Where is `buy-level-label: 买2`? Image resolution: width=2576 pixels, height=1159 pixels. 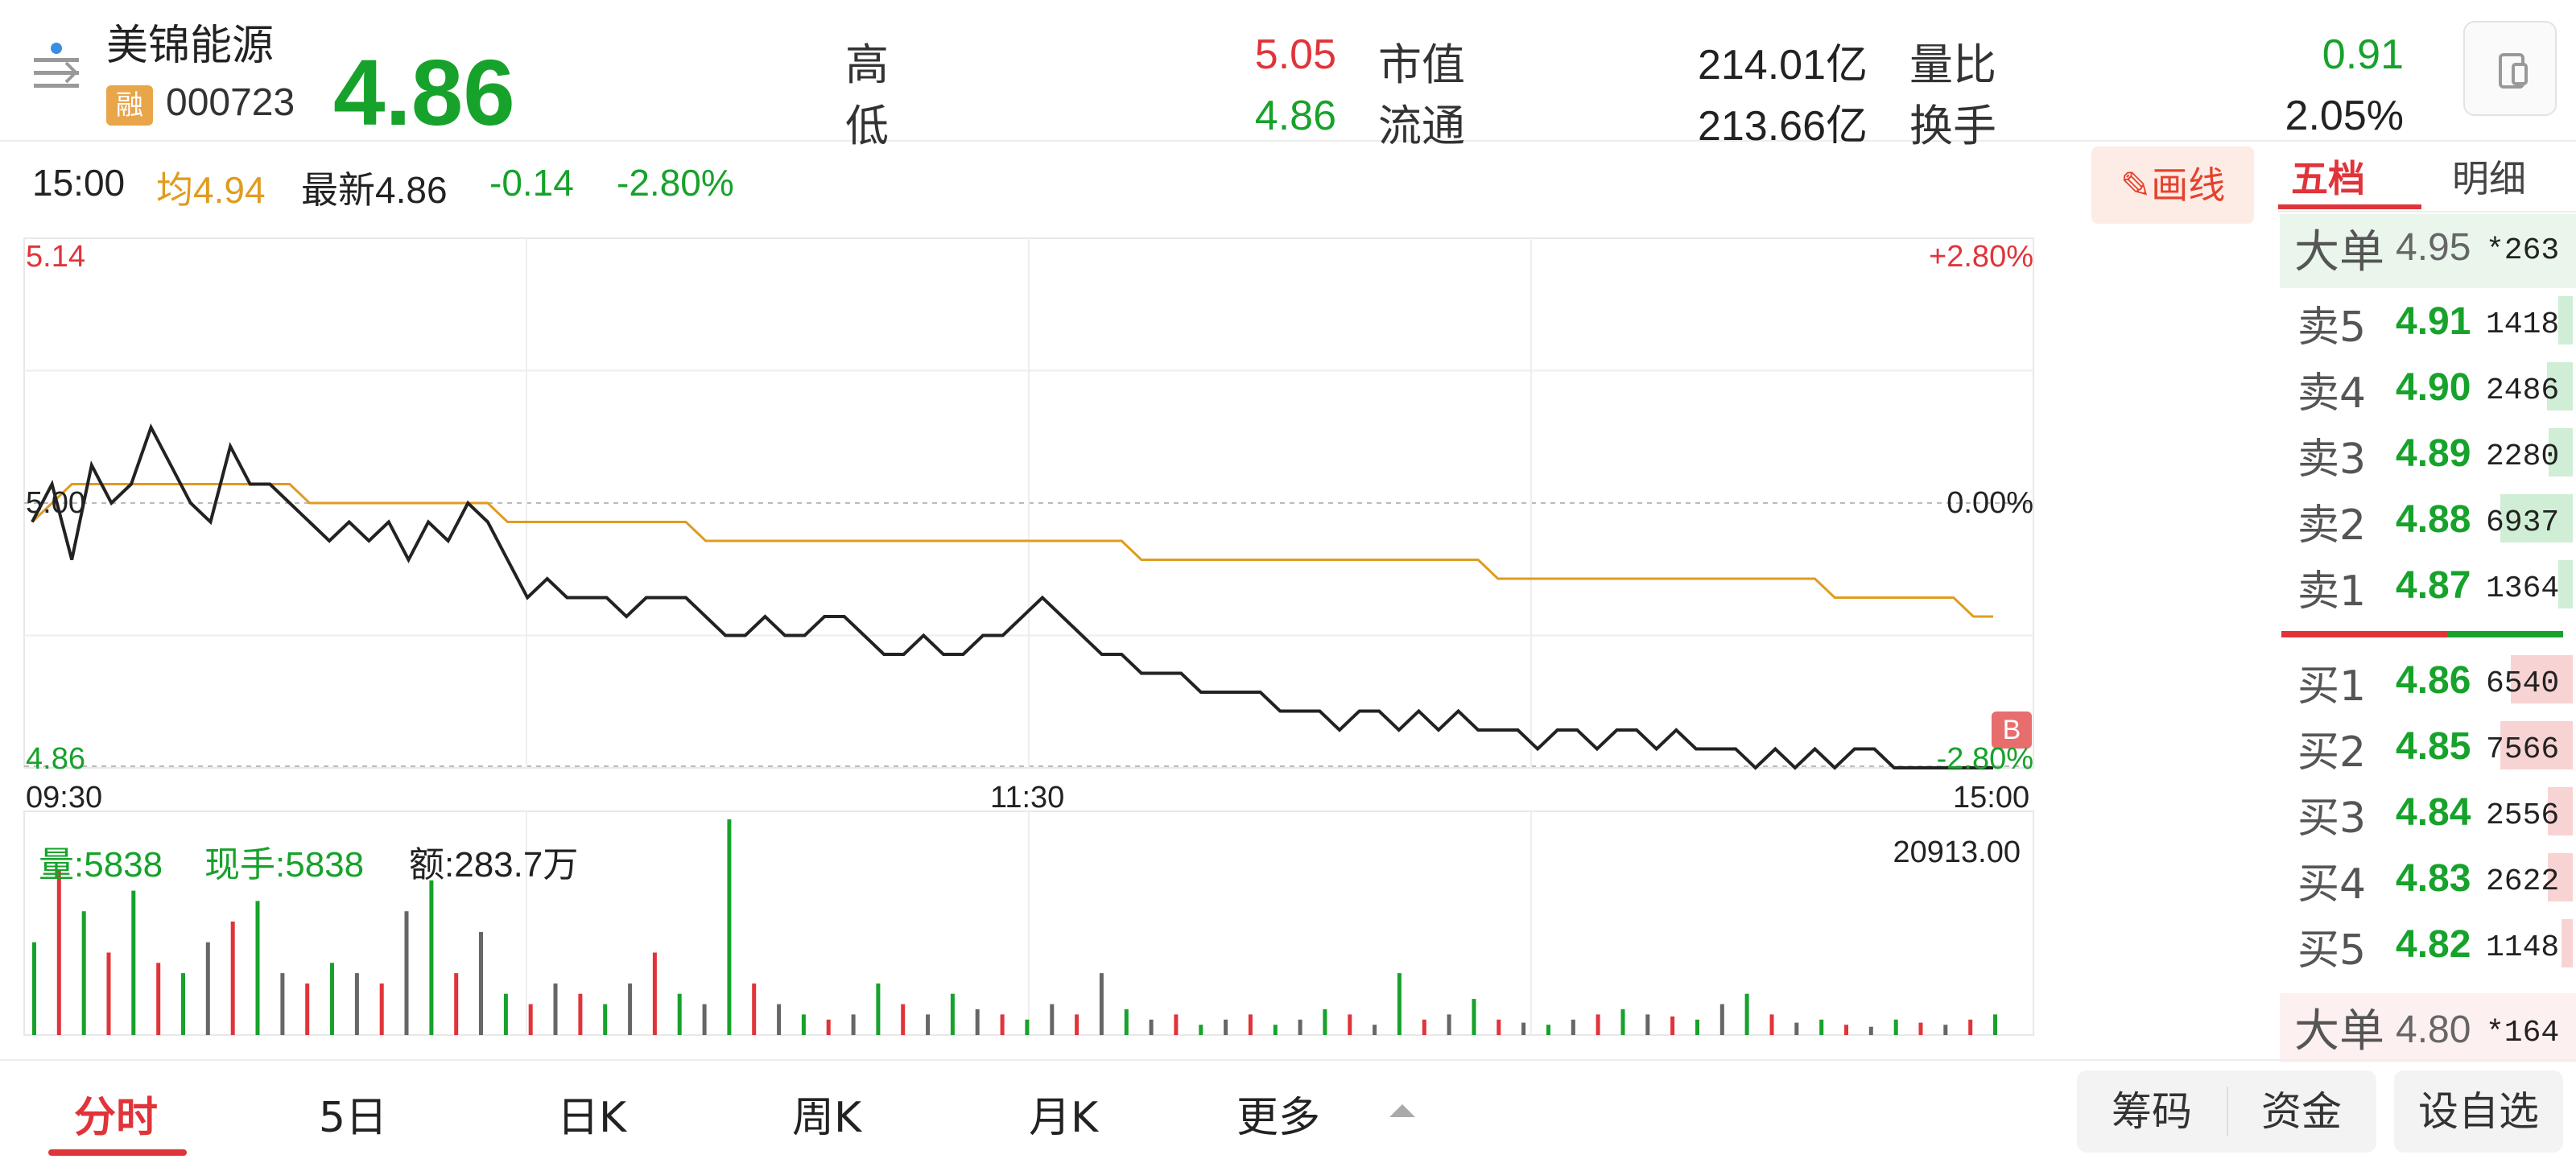
buy-level-label: 买2 is located at coordinates (2332, 752).